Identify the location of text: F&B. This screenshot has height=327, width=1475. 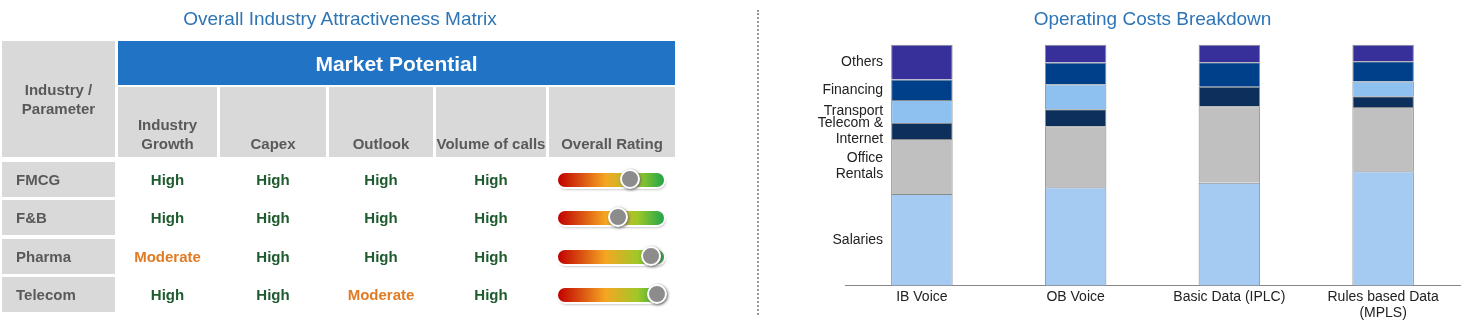
(31, 217).